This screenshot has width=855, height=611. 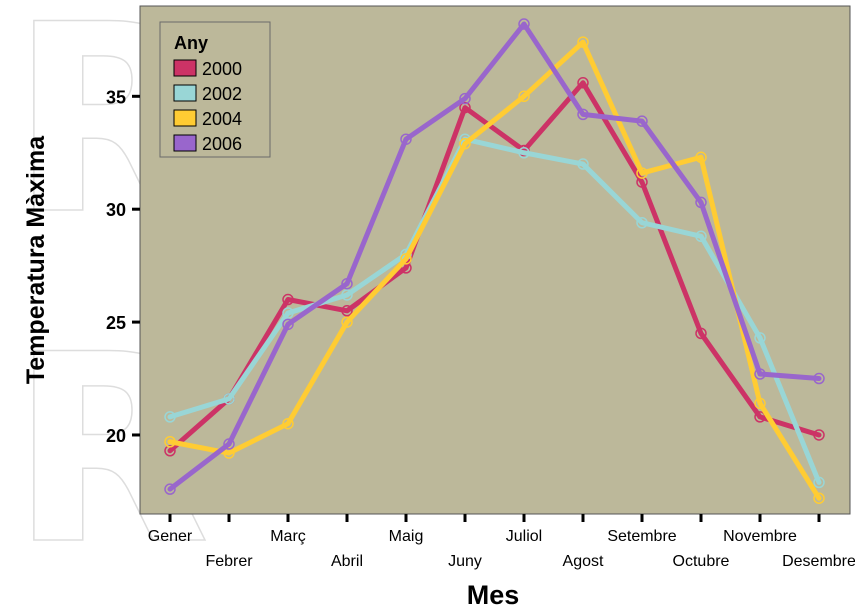 I want to click on x-tick-label: Gener, so click(x=170, y=536).